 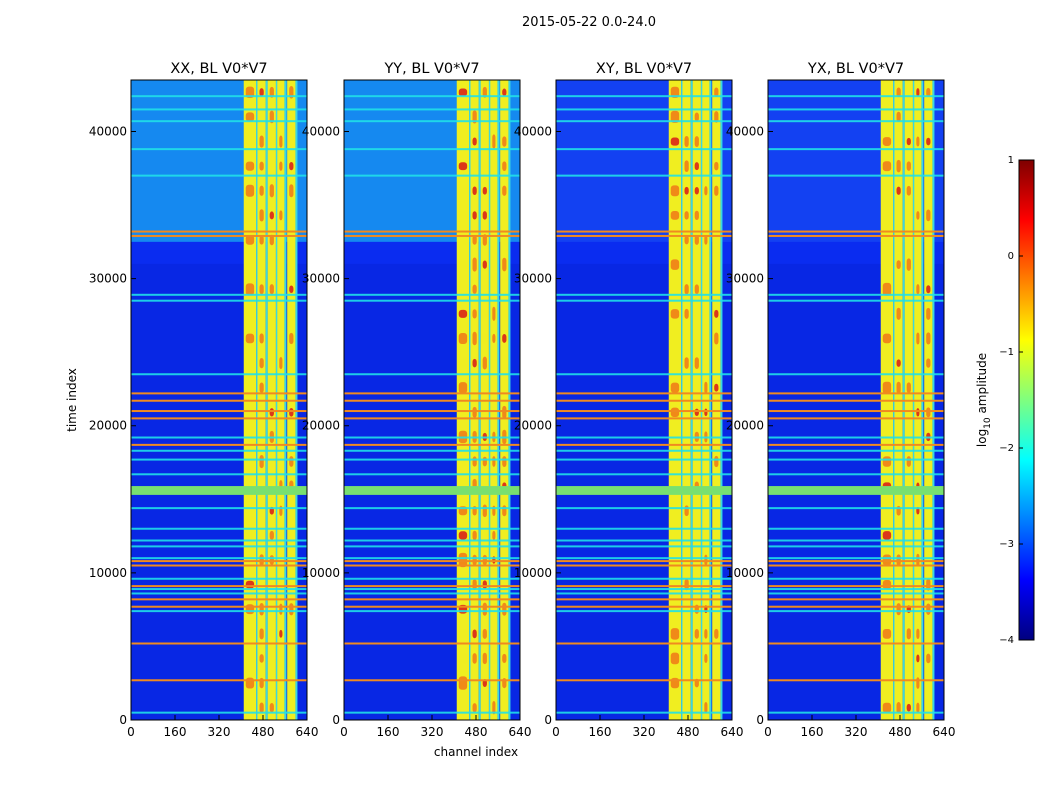 I want to click on y-tick-label: 10000, so click(x=108, y=573).